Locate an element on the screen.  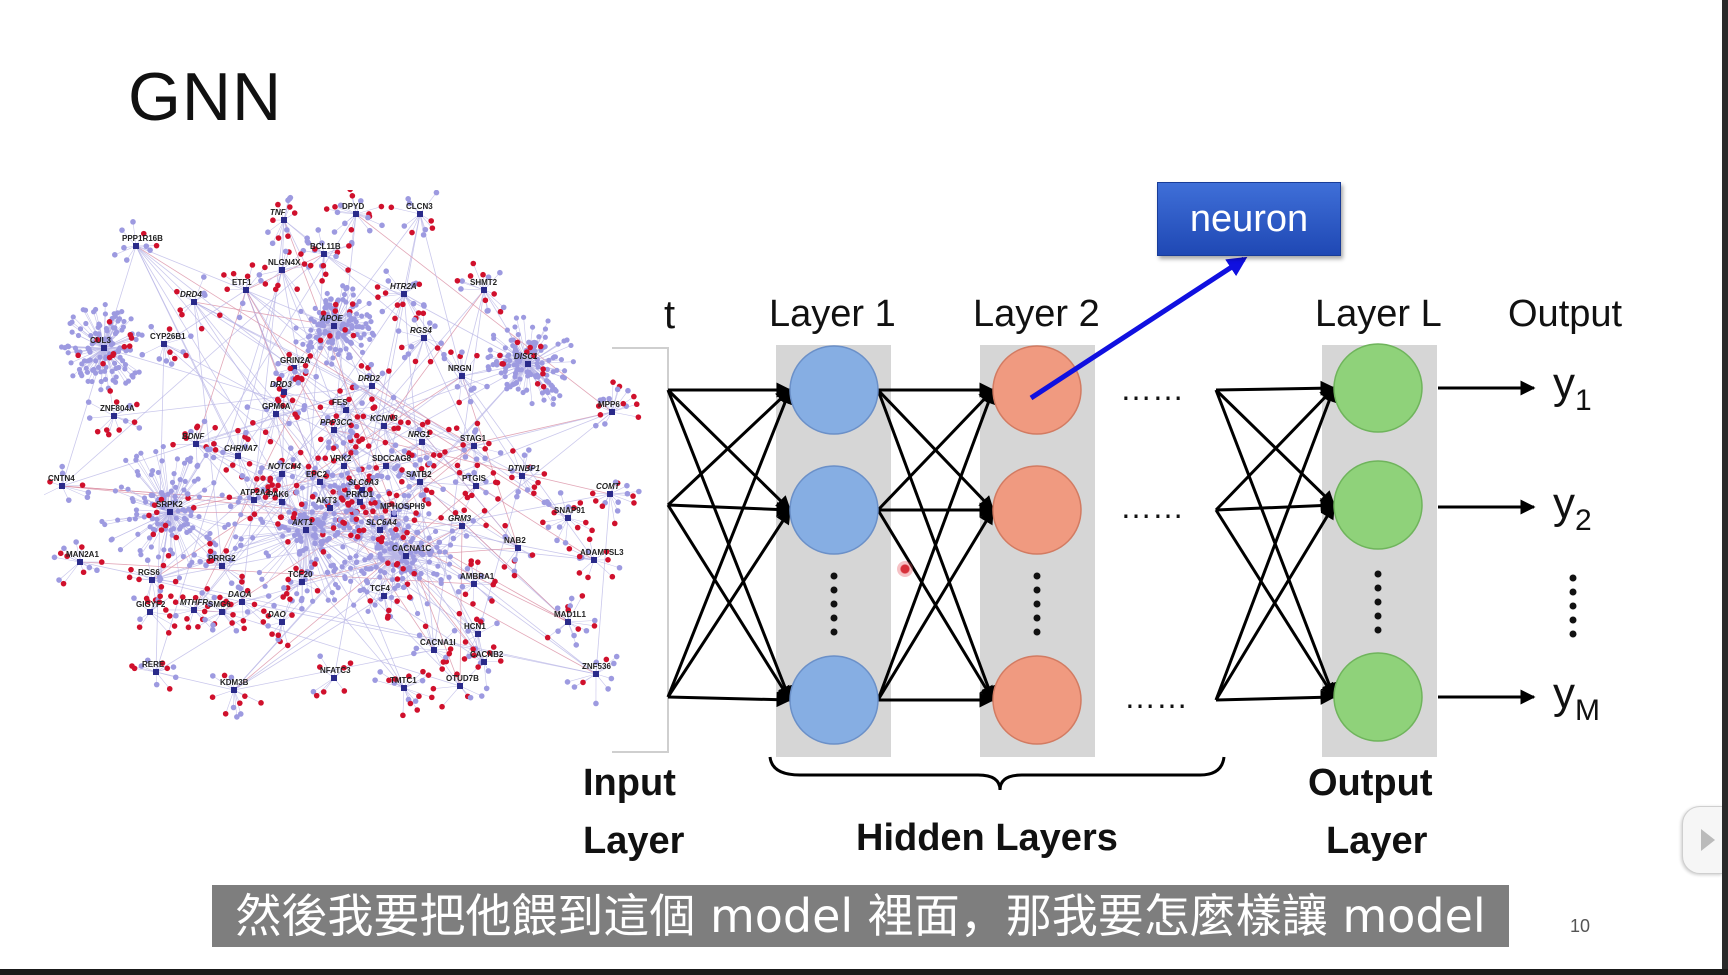
output-y2: y2 is located at coordinates (1572, 508).